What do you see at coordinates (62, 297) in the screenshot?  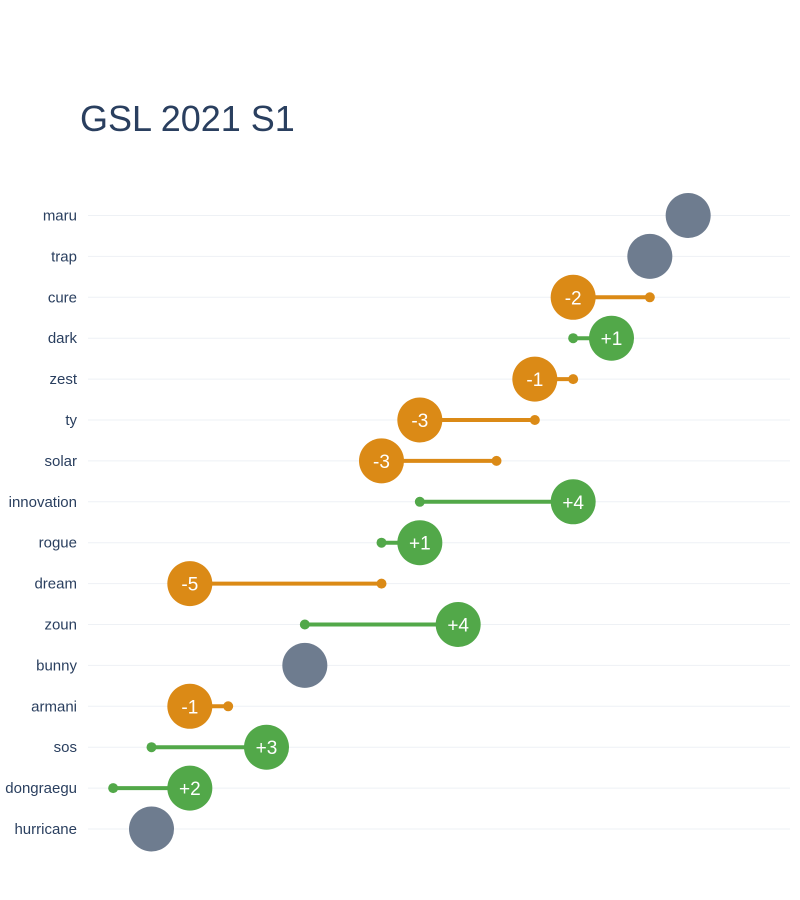 I see `player-label-cure: cure` at bounding box center [62, 297].